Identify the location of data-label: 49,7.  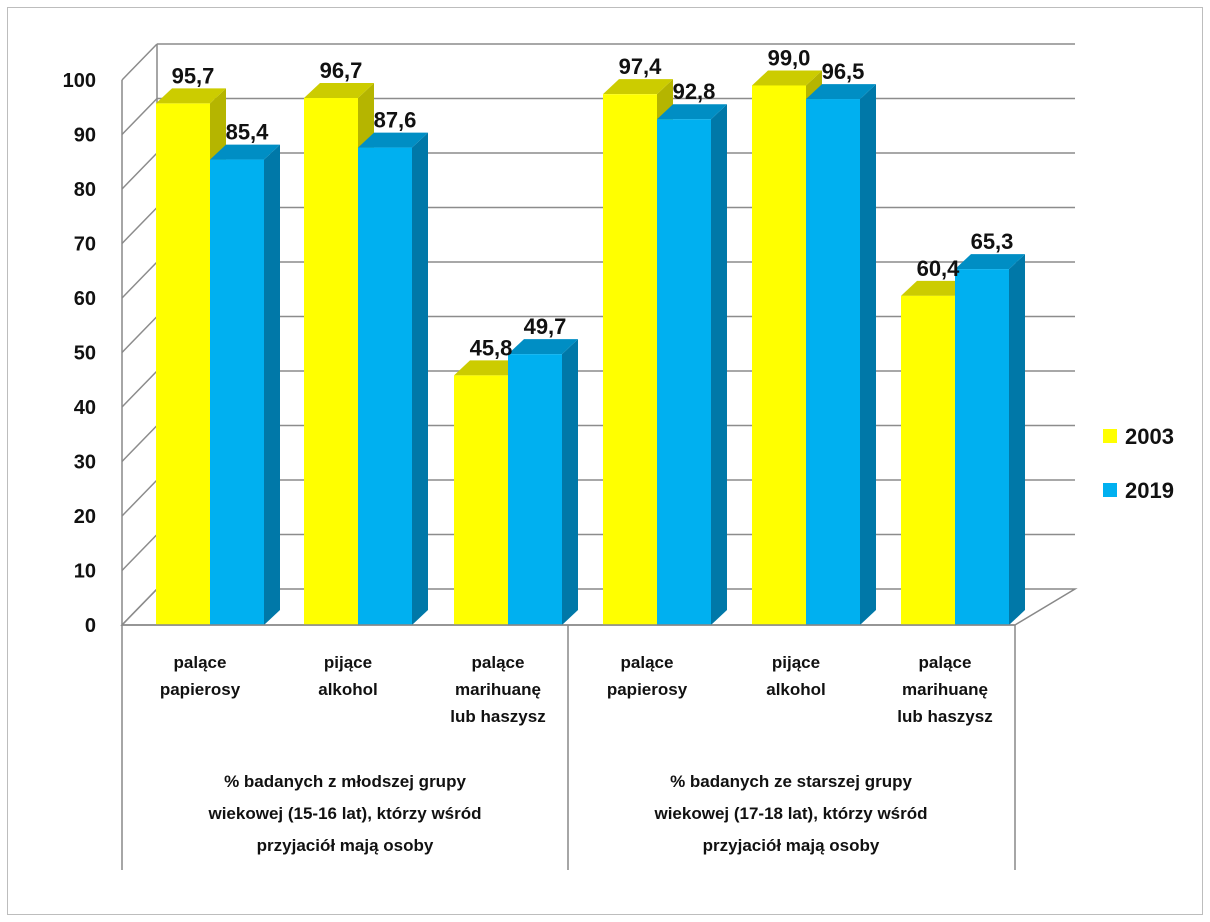
(545, 326).